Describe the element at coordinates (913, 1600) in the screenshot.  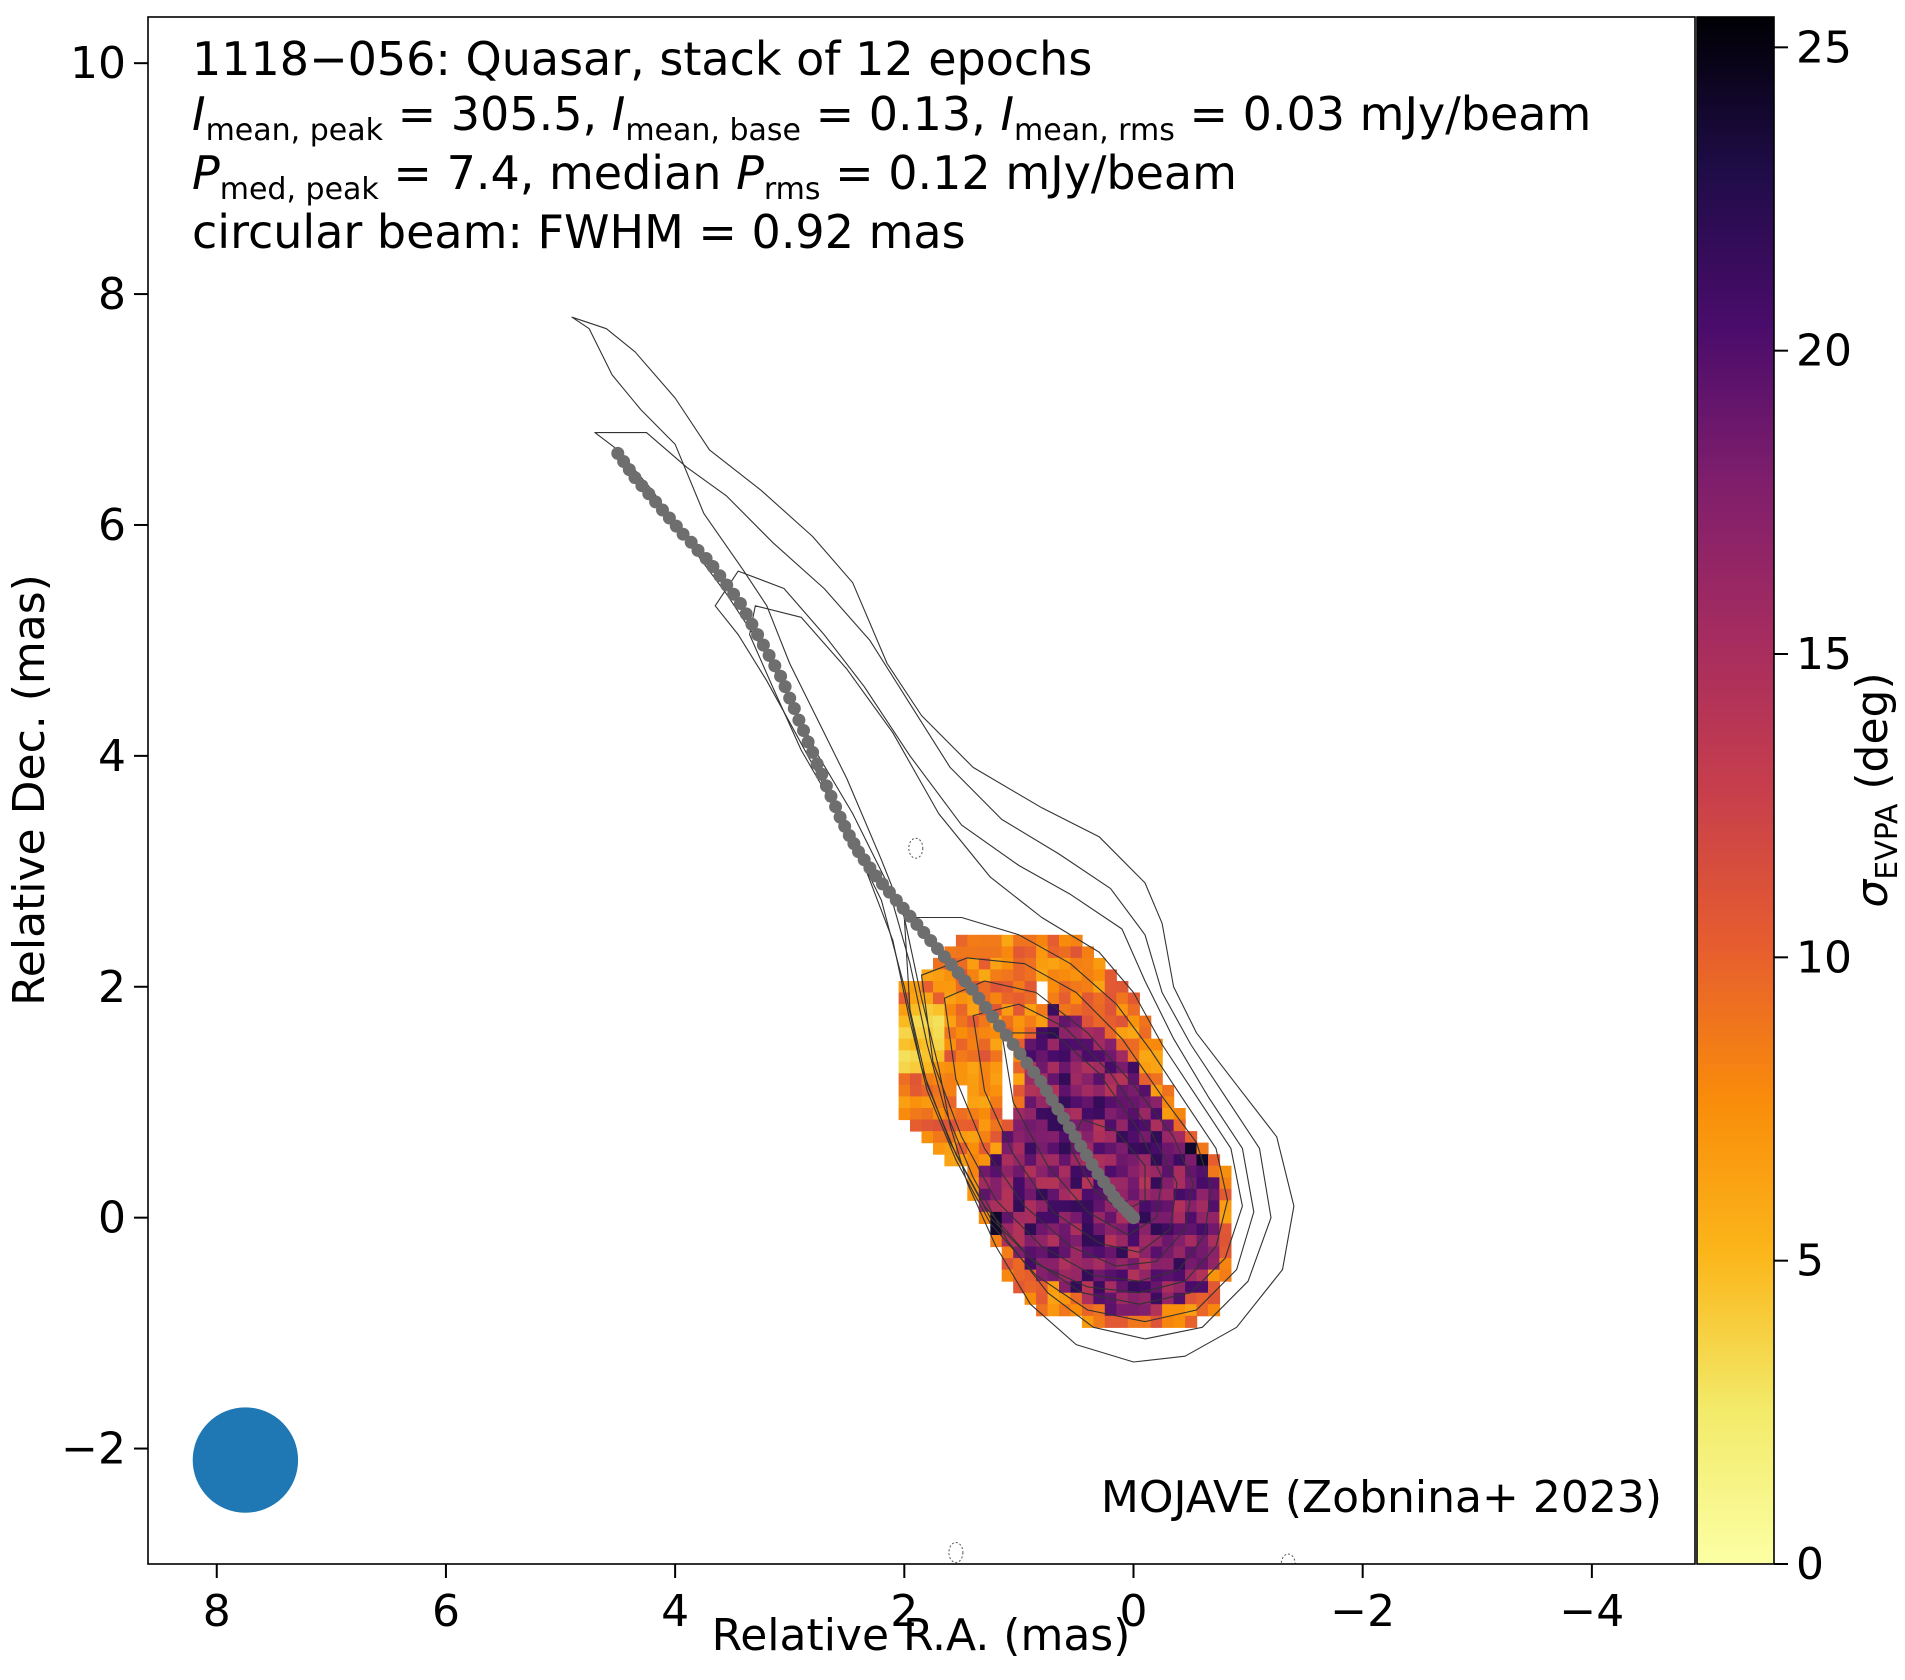
I see `x-axis: 8 6 4 2 0 −2 −4` at that location.